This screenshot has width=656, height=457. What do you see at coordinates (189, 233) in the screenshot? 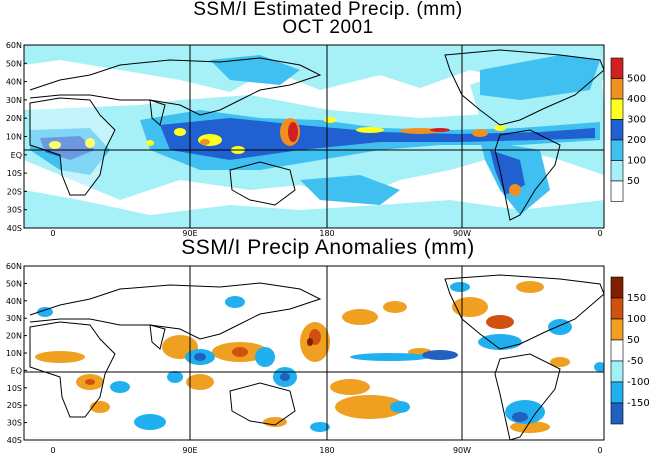
I see `precip-lon-label: 90E` at bounding box center [189, 233].